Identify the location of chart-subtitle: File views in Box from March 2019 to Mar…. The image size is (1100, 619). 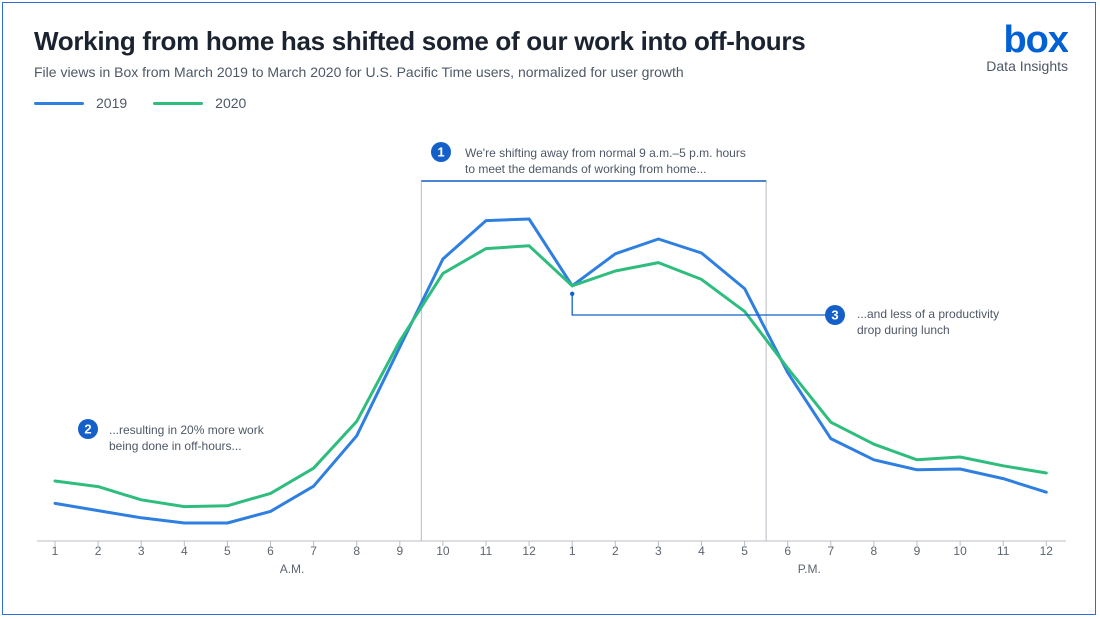
(359, 72).